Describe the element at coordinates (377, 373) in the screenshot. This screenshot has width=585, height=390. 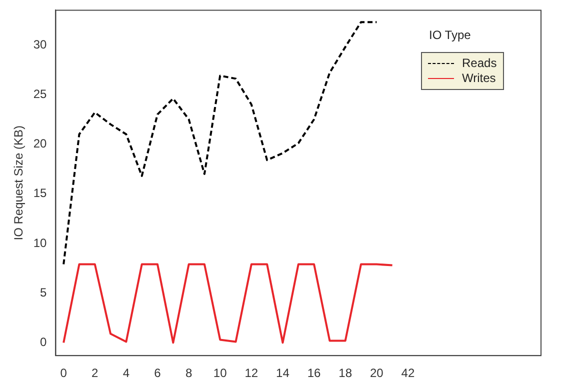
I see `x-tick-label: 20` at that location.